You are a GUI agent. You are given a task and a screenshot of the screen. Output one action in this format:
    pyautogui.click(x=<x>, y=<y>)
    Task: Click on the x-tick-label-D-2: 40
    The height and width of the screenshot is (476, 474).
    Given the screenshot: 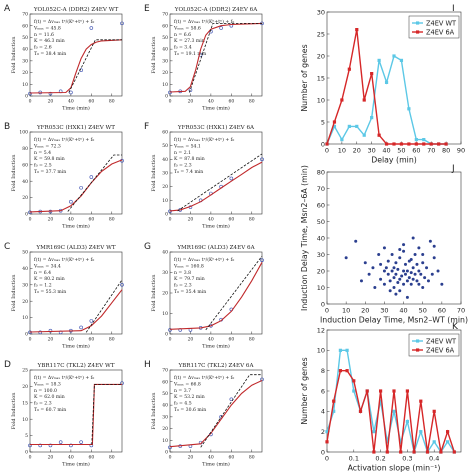 What is the action you would take?
    pyautogui.click(x=71, y=458)
    